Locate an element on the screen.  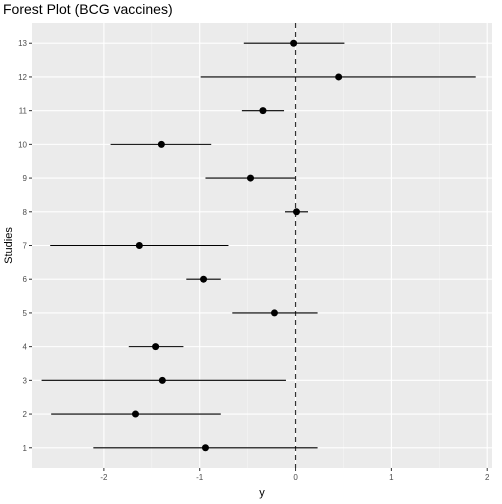
x-tick-label: -1 is located at coordinates (200, 477).